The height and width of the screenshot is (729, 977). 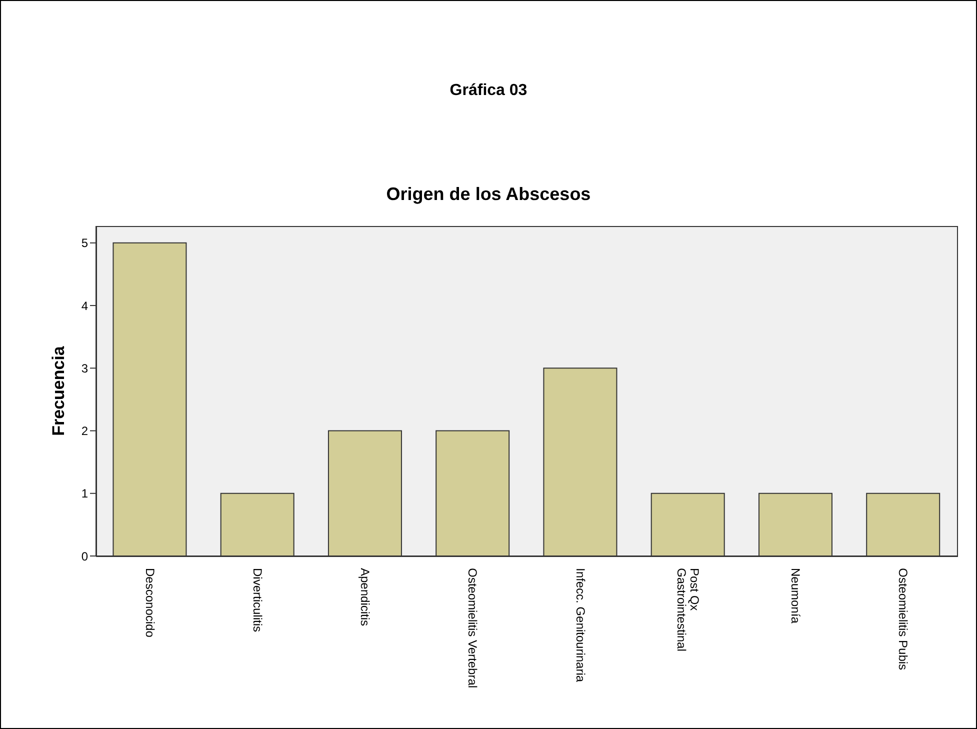 I want to click on x-tick-label: Osteomielitis Pubis, so click(x=903, y=619).